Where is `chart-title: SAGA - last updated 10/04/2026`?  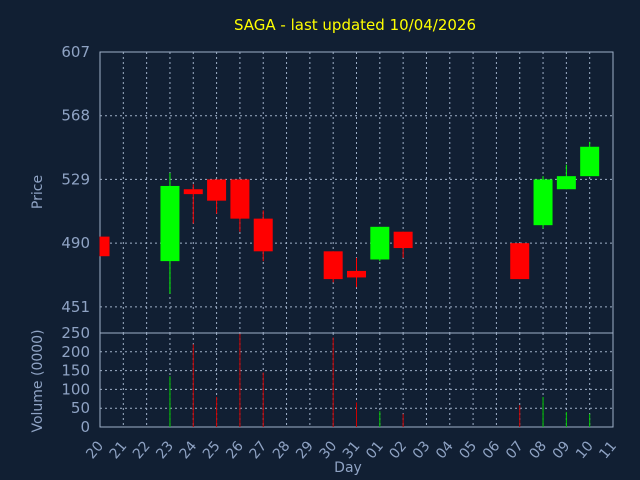
chart-title: SAGA - last updated 10/04/2026 is located at coordinates (355, 25).